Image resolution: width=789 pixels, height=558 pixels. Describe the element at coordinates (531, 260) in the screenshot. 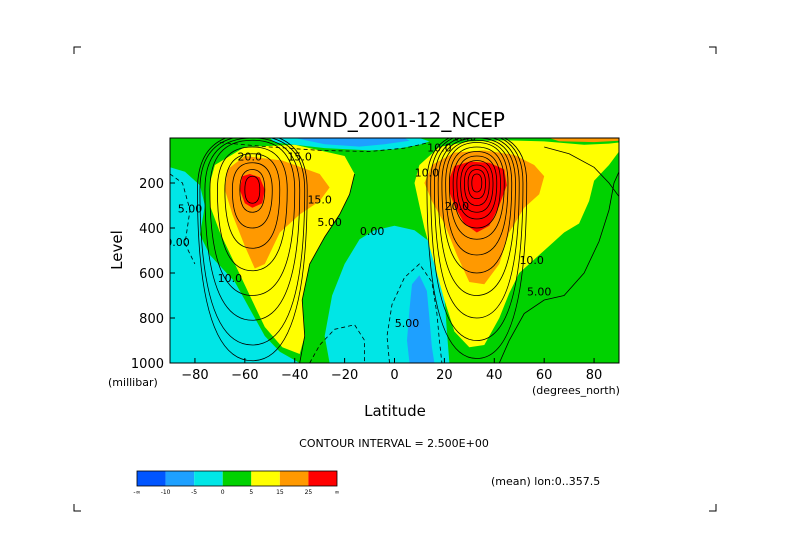

I see `contour-label-12: 10.0` at that location.